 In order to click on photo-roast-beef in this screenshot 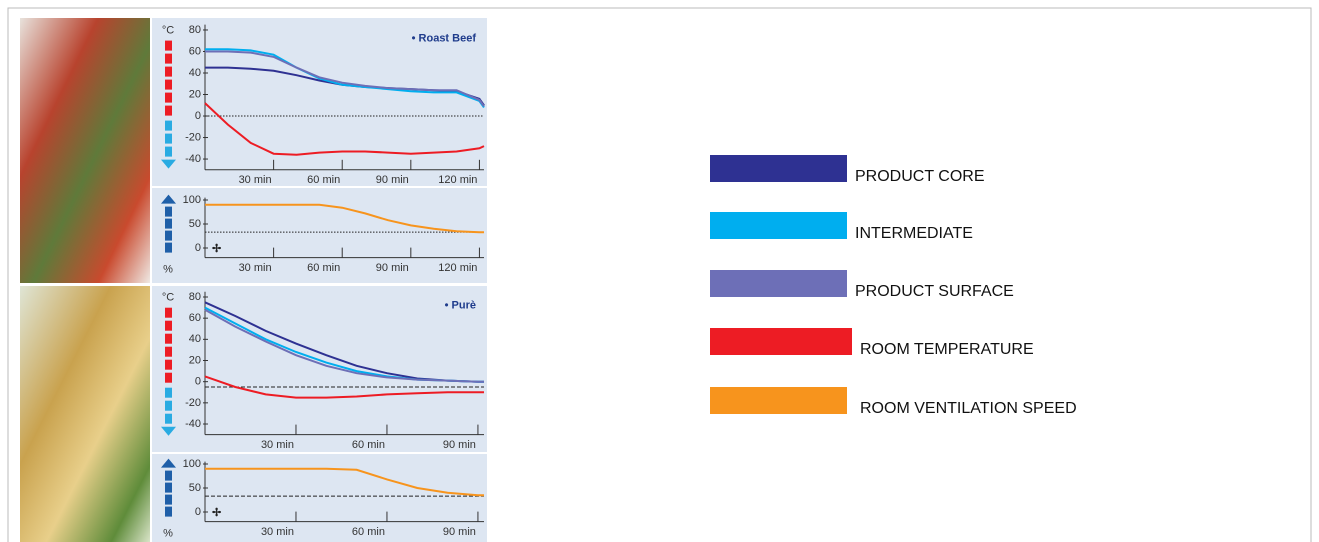, I will do `click(85, 150)`.